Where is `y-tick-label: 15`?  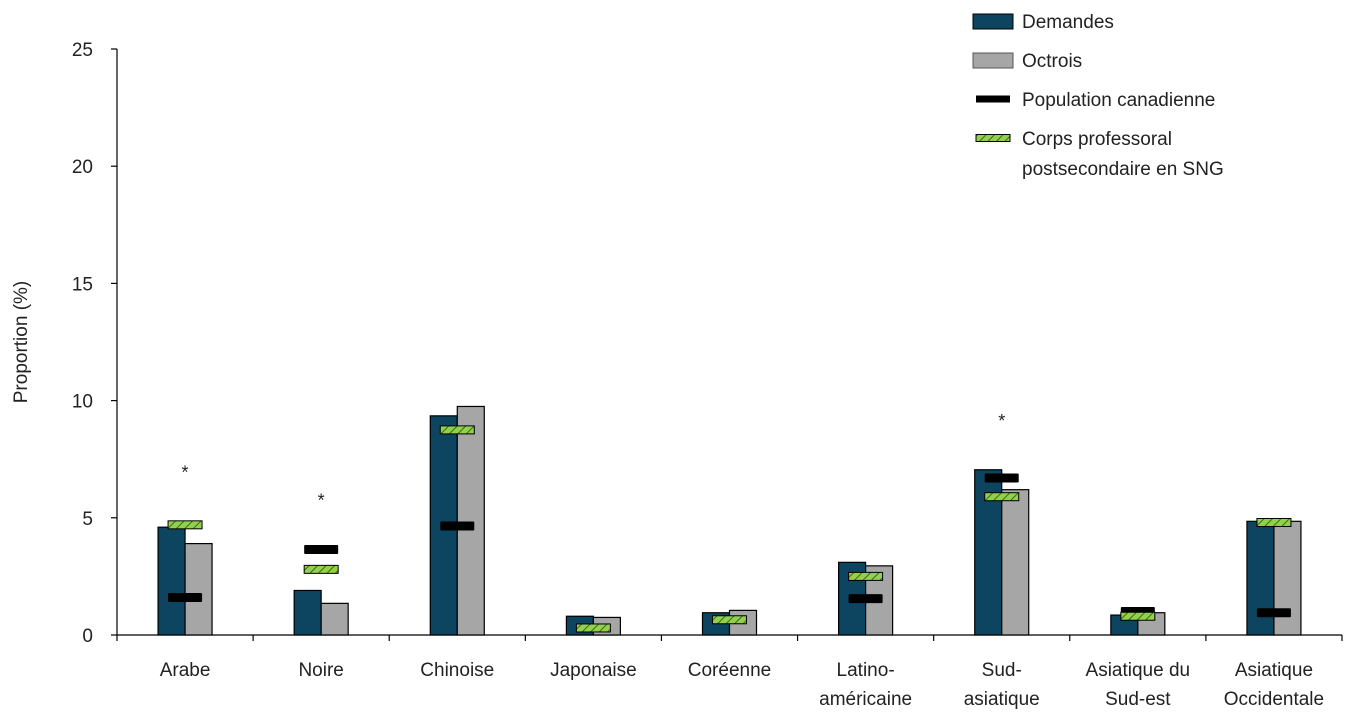 y-tick-label: 15 is located at coordinates (82, 284).